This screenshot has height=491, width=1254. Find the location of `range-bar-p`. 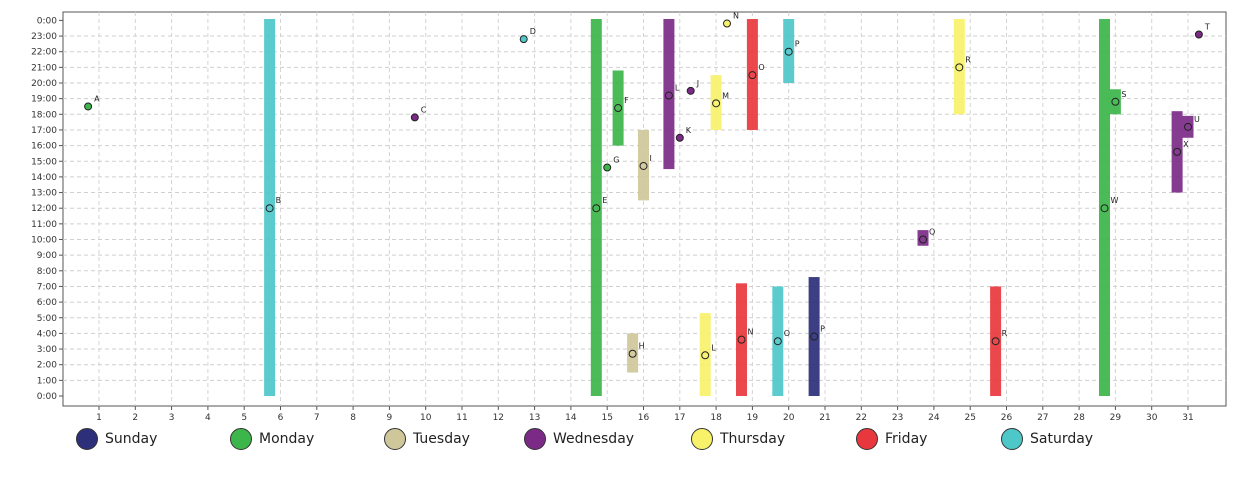

range-bar-p is located at coordinates (789, 51).